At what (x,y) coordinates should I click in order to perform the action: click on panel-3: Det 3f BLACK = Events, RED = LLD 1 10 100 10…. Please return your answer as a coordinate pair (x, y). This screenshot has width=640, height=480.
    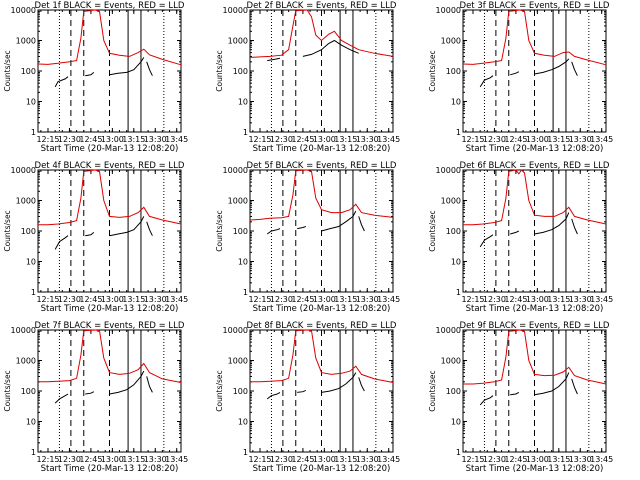
    Looking at the image, I should click on (520, 77).